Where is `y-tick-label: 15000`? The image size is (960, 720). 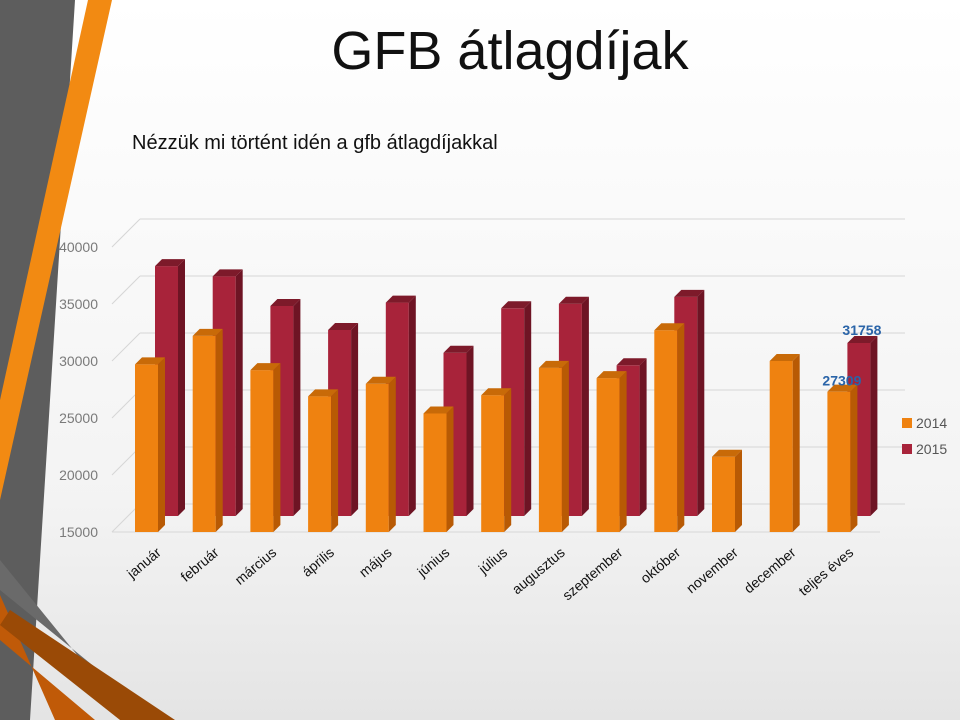
y-tick-label: 15000 is located at coordinates (78, 532).